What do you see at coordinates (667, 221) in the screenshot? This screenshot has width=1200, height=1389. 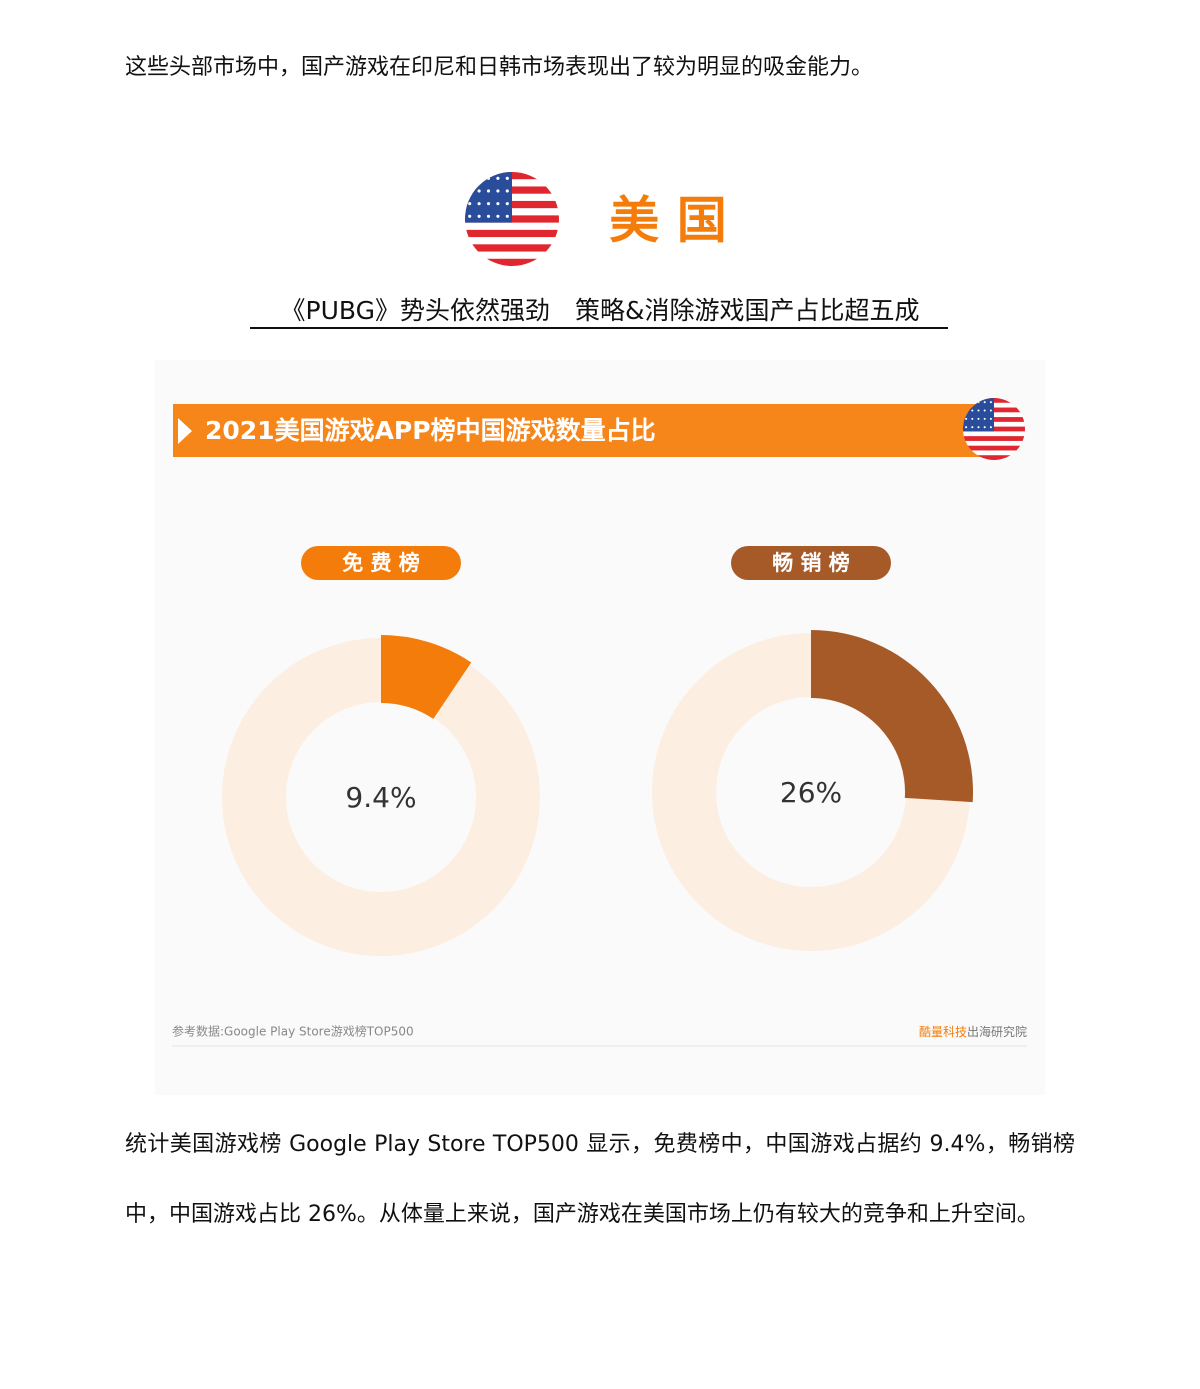 I see `section-title: 美 国` at bounding box center [667, 221].